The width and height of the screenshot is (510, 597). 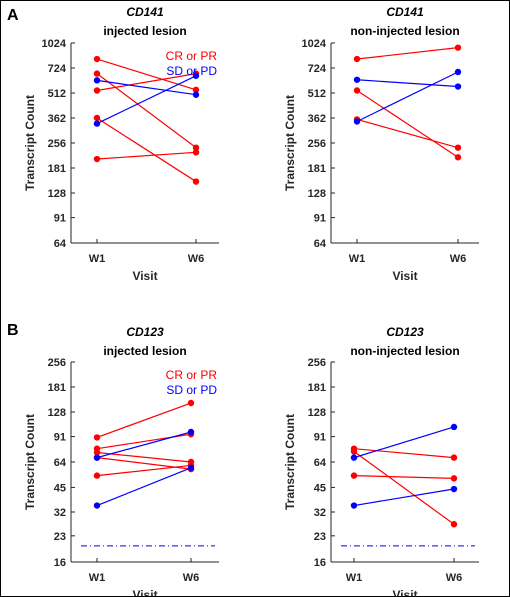 What do you see at coordinates (192, 375) in the screenshot?
I see `legend-entry: CR or PR` at bounding box center [192, 375].